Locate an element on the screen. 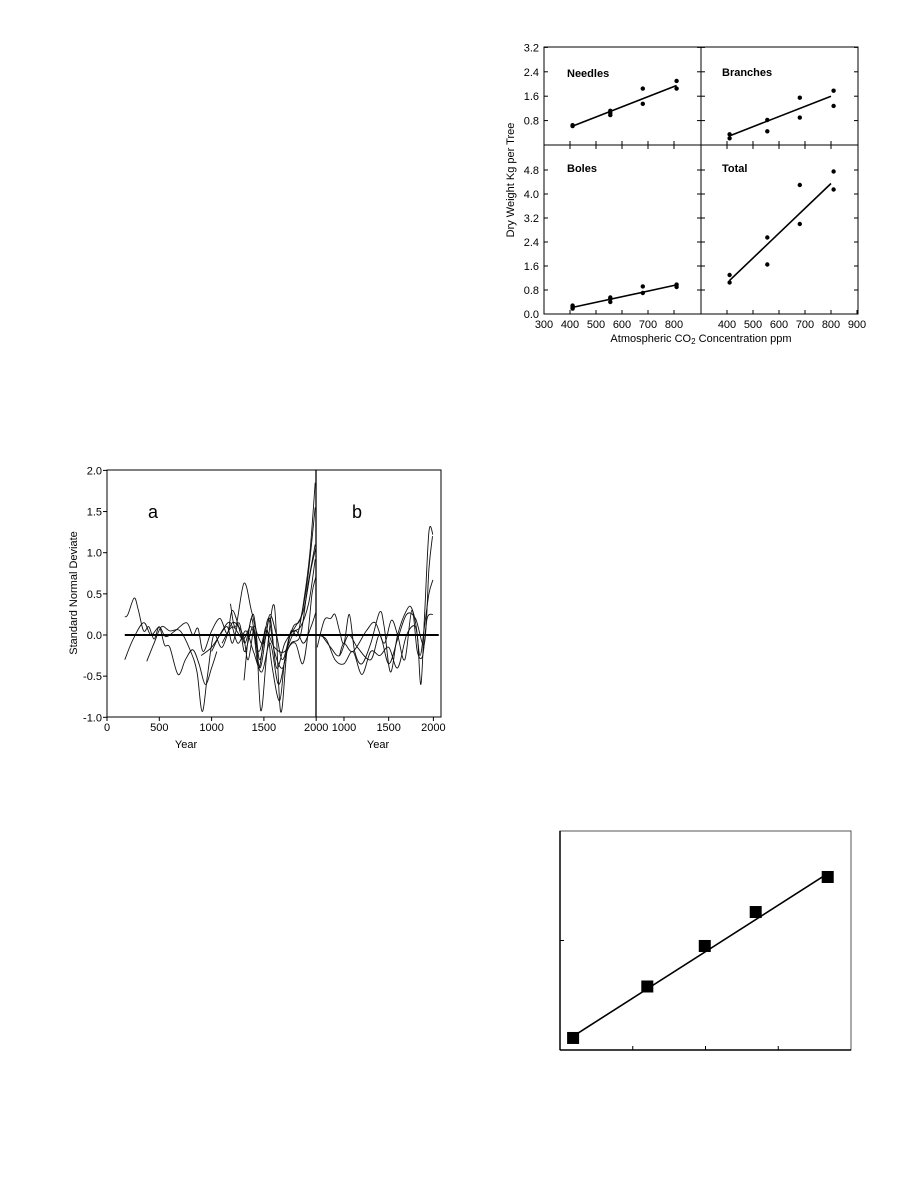 Image resolution: width=918 pixels, height=1188 pixels. panel-total: Total is located at coordinates (779, 224).